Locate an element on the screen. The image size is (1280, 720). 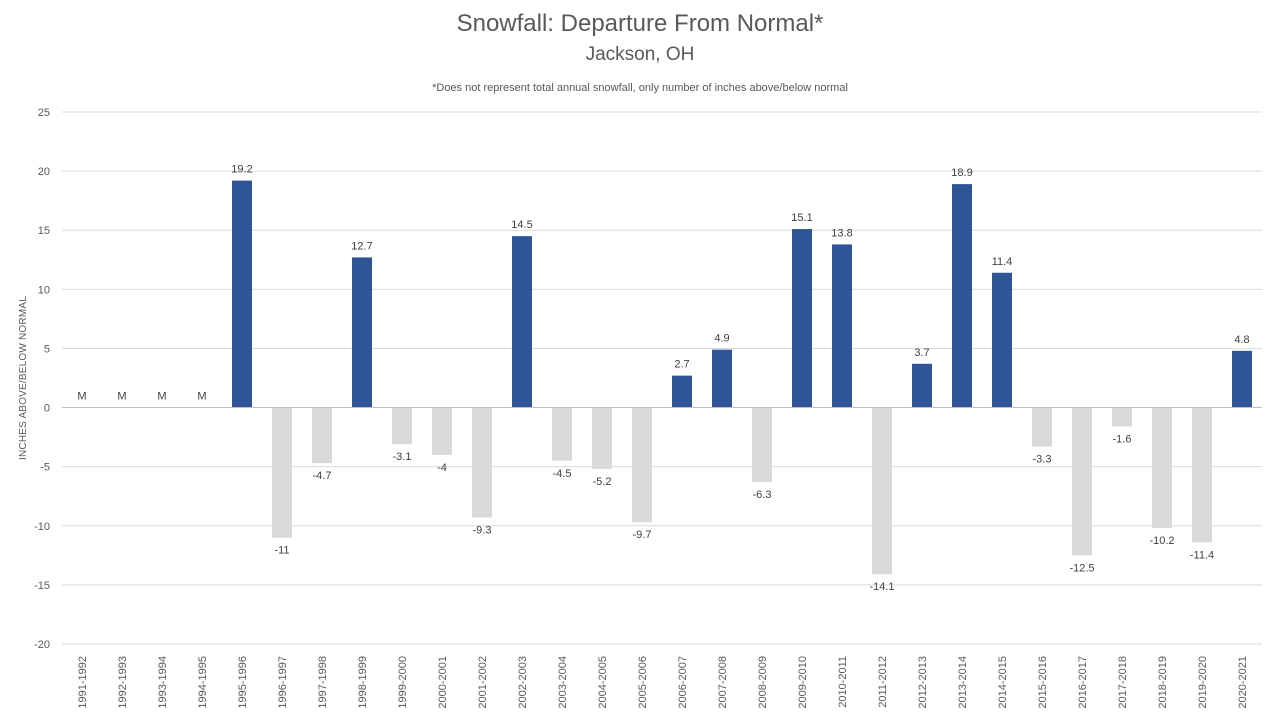
data-label: -12.5 is located at coordinates (1081, 568).